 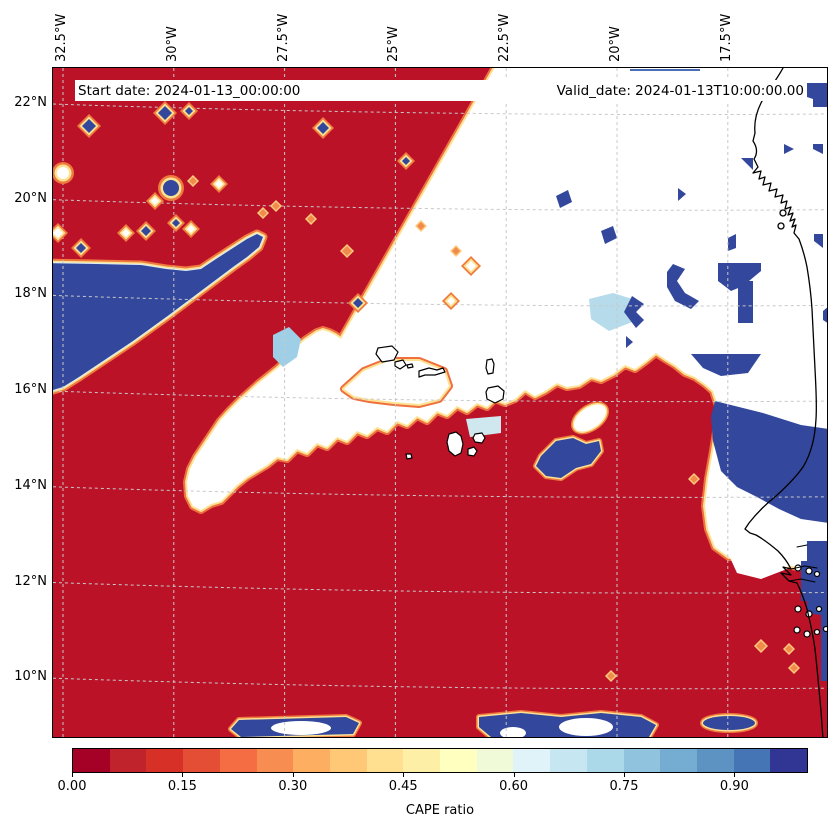 What do you see at coordinates (760, 544) in the screenshot?
I see `coastal-white-pocket` at bounding box center [760, 544].